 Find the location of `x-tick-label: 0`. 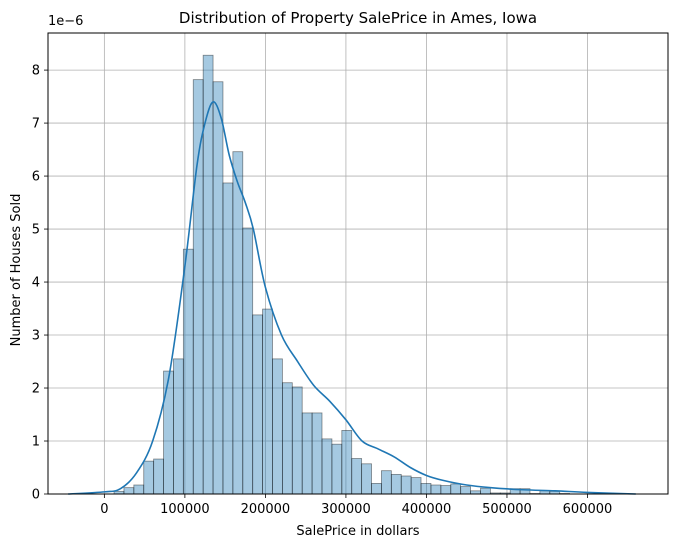

x-tick-label: 0 is located at coordinates (104, 509).